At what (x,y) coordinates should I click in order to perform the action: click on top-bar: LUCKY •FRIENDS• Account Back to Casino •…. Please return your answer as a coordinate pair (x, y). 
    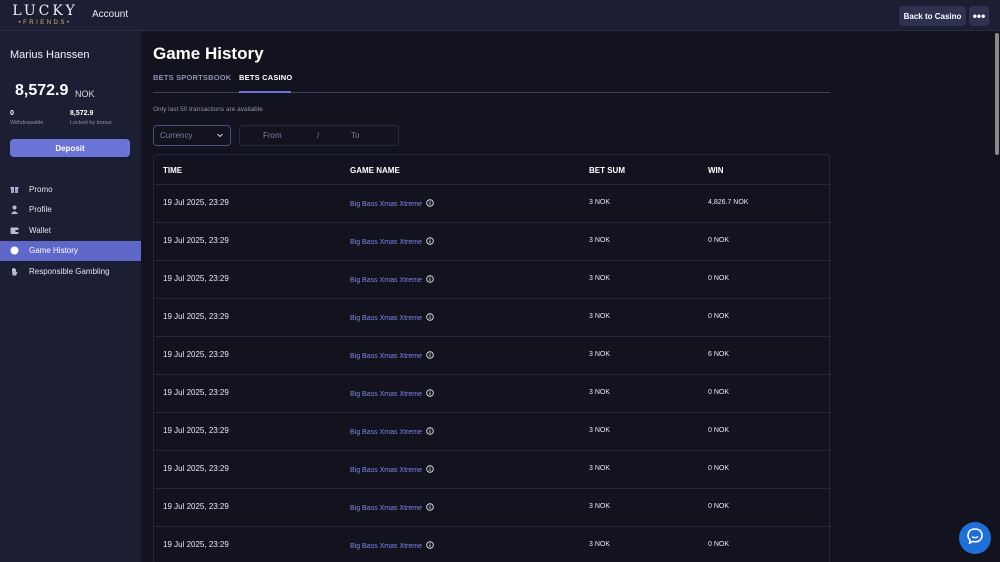
    Looking at the image, I should click on (500, 15).